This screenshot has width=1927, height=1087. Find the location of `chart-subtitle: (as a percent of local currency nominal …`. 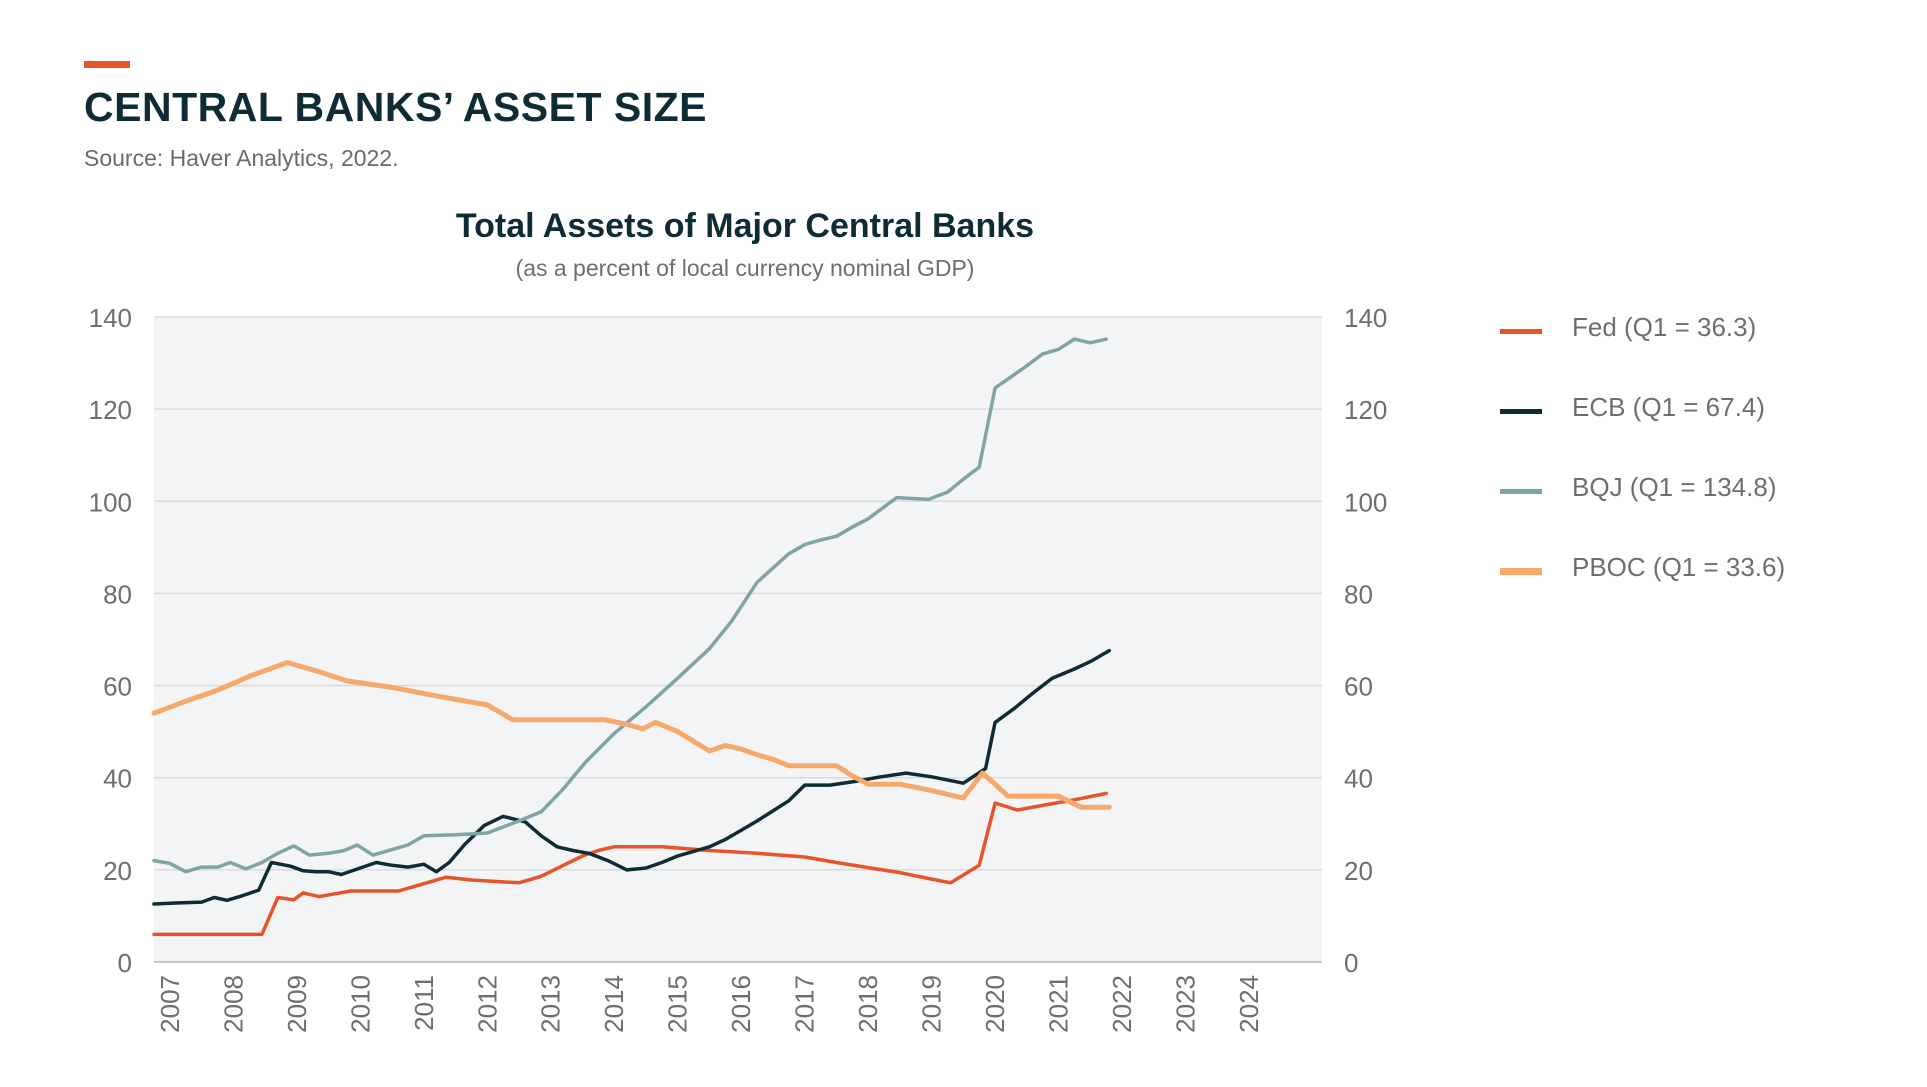

chart-subtitle: (as a percent of local currency nominal … is located at coordinates (745, 268).